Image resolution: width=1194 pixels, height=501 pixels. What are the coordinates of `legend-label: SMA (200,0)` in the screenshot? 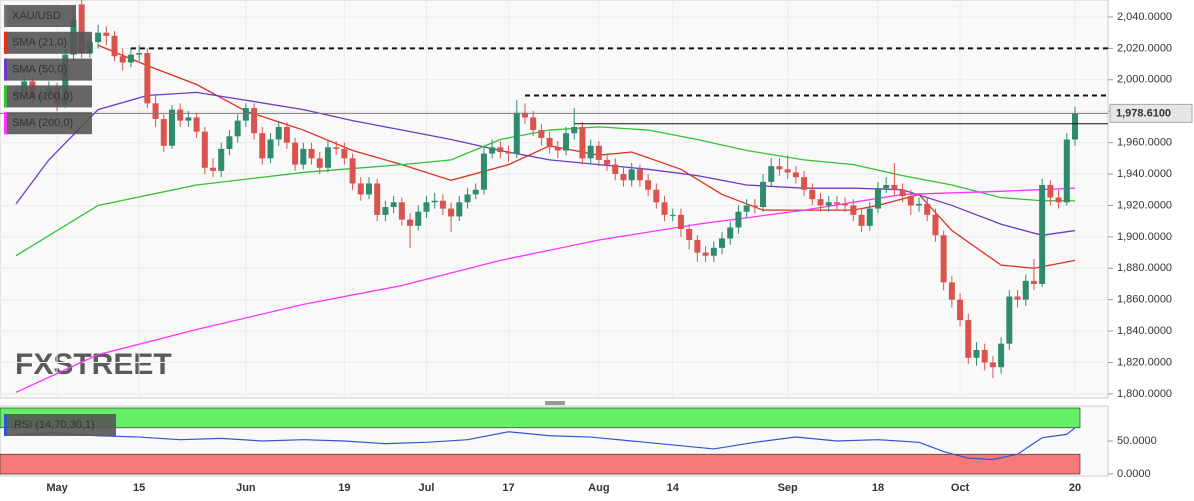 It's located at (42, 123).